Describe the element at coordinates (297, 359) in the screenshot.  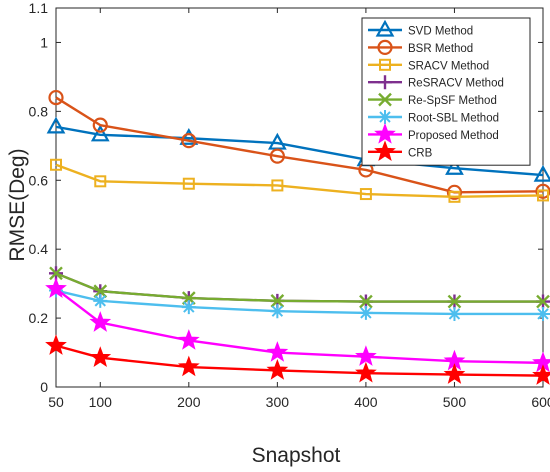
I see `series-crb` at that location.